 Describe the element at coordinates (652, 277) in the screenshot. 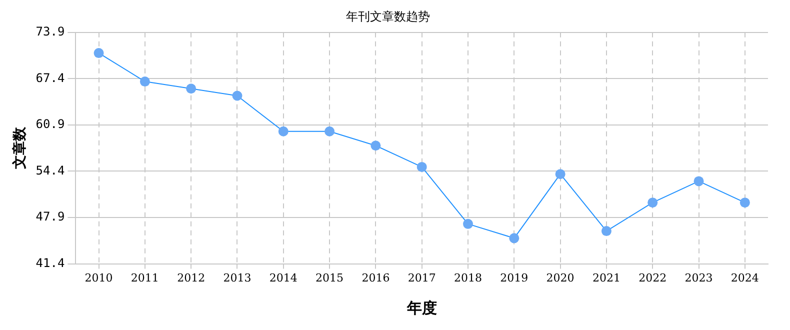

I see `x-tick-label: 2022` at that location.